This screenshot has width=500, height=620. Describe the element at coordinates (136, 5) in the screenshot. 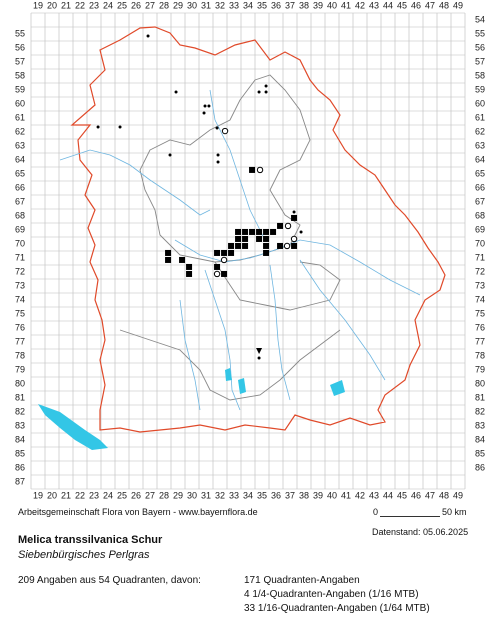

I see `column-label: 26` at that location.